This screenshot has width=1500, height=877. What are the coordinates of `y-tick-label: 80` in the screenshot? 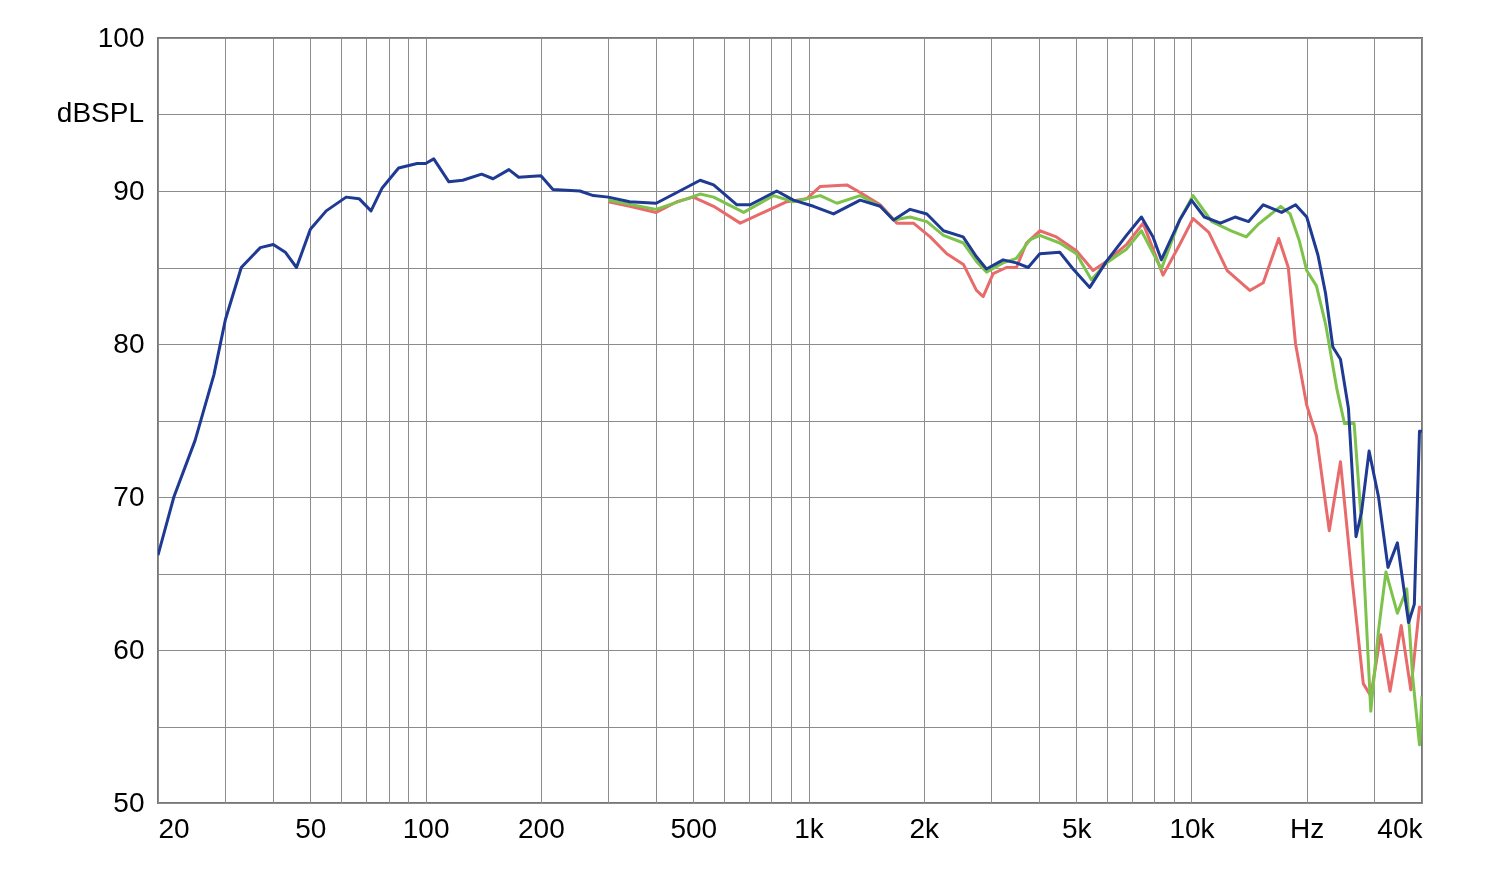 It's located at (129, 343).